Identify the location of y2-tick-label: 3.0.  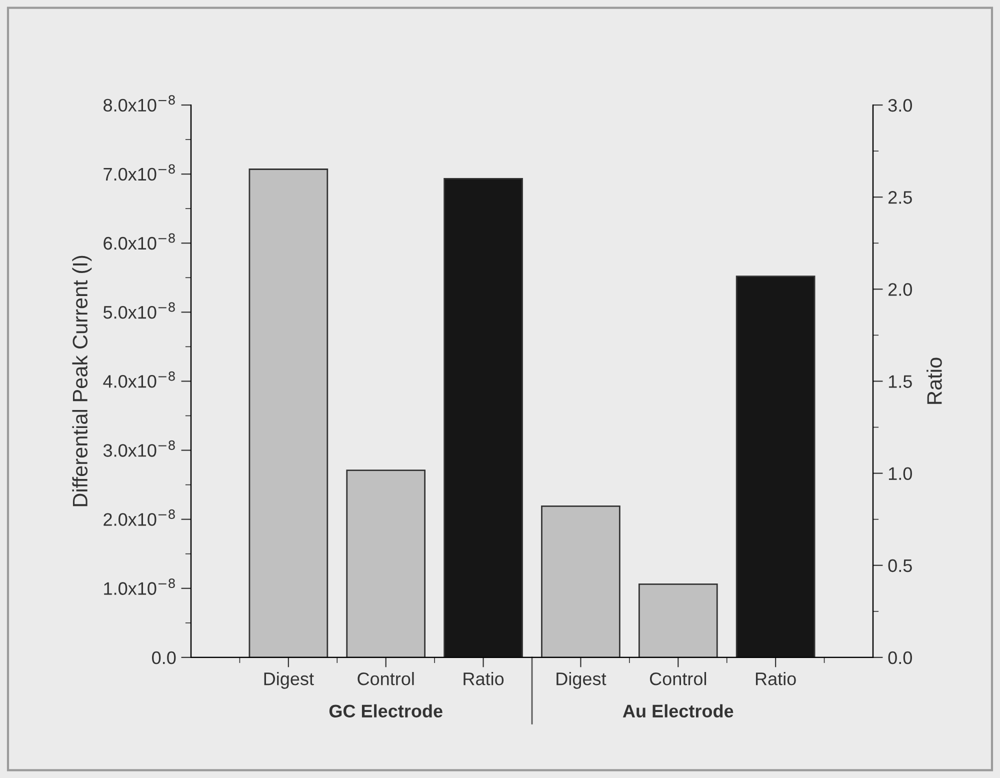
(900, 105).